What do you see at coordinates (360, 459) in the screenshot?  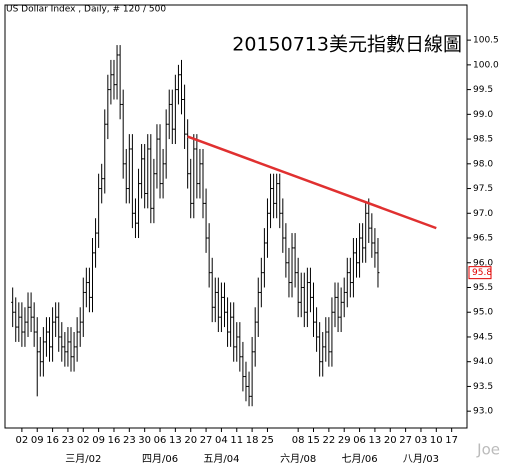 I see `month-label: 七月/06` at bounding box center [360, 459].